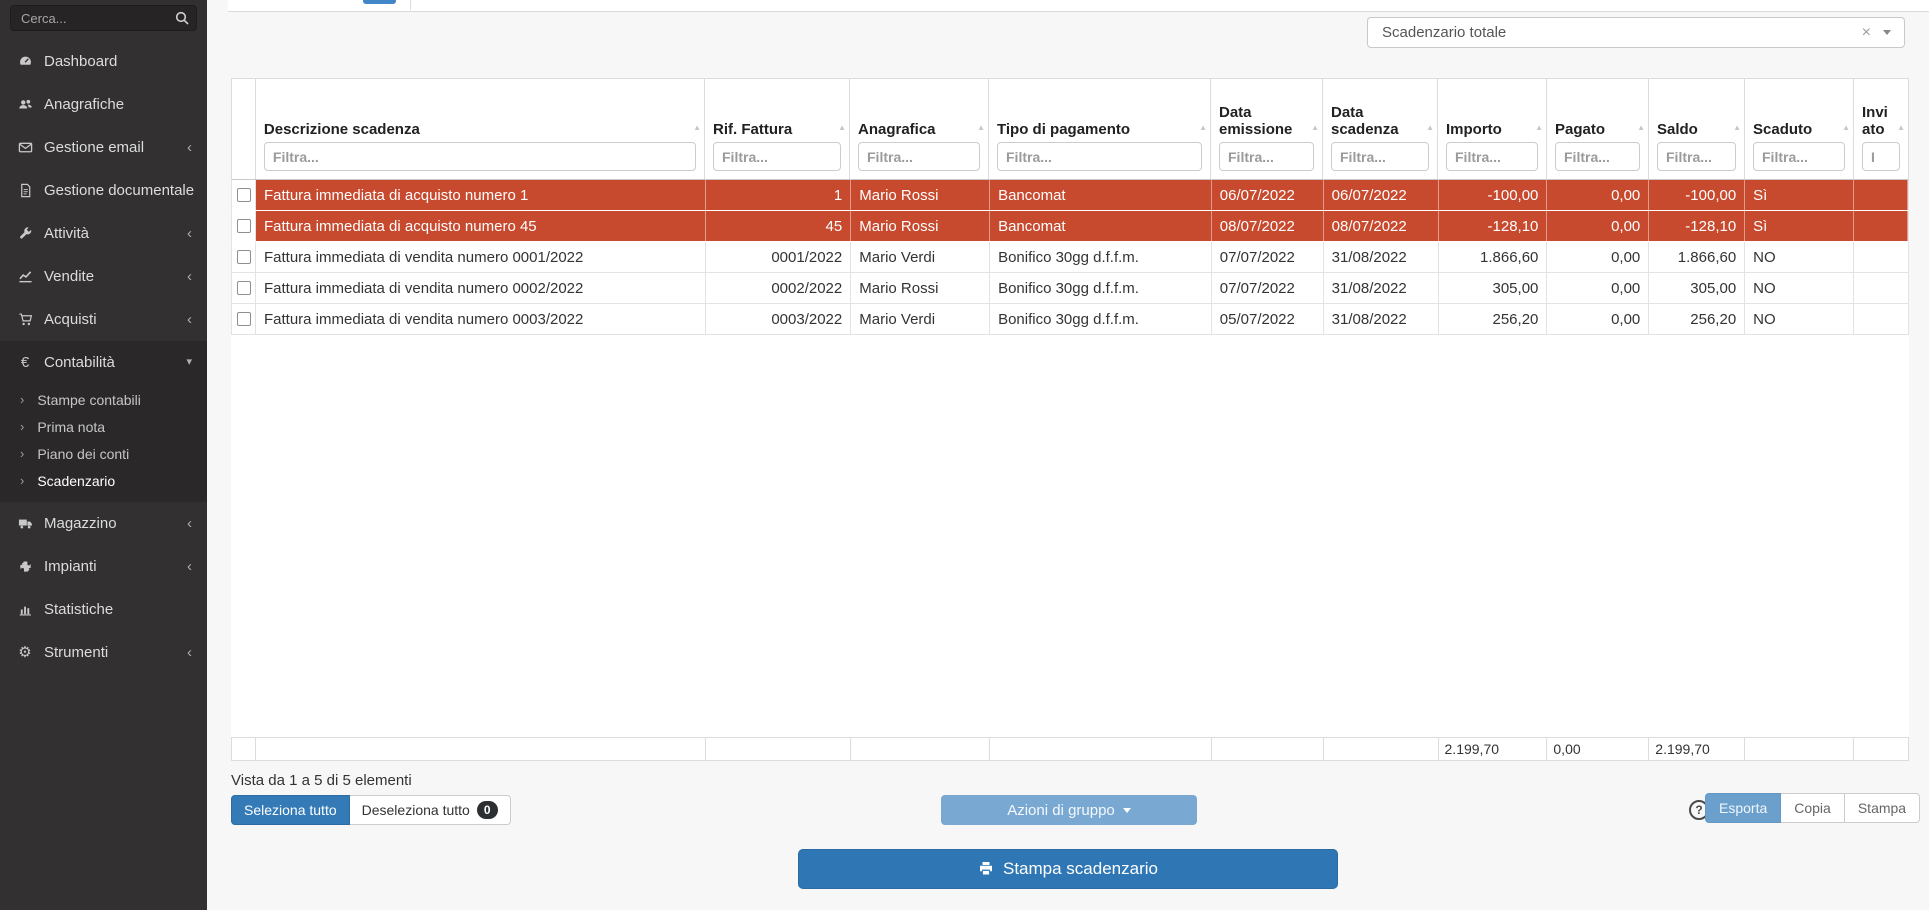  What do you see at coordinates (103, 566) in the screenshot?
I see `sidebar-item-impianti: Impianti ‹` at bounding box center [103, 566].